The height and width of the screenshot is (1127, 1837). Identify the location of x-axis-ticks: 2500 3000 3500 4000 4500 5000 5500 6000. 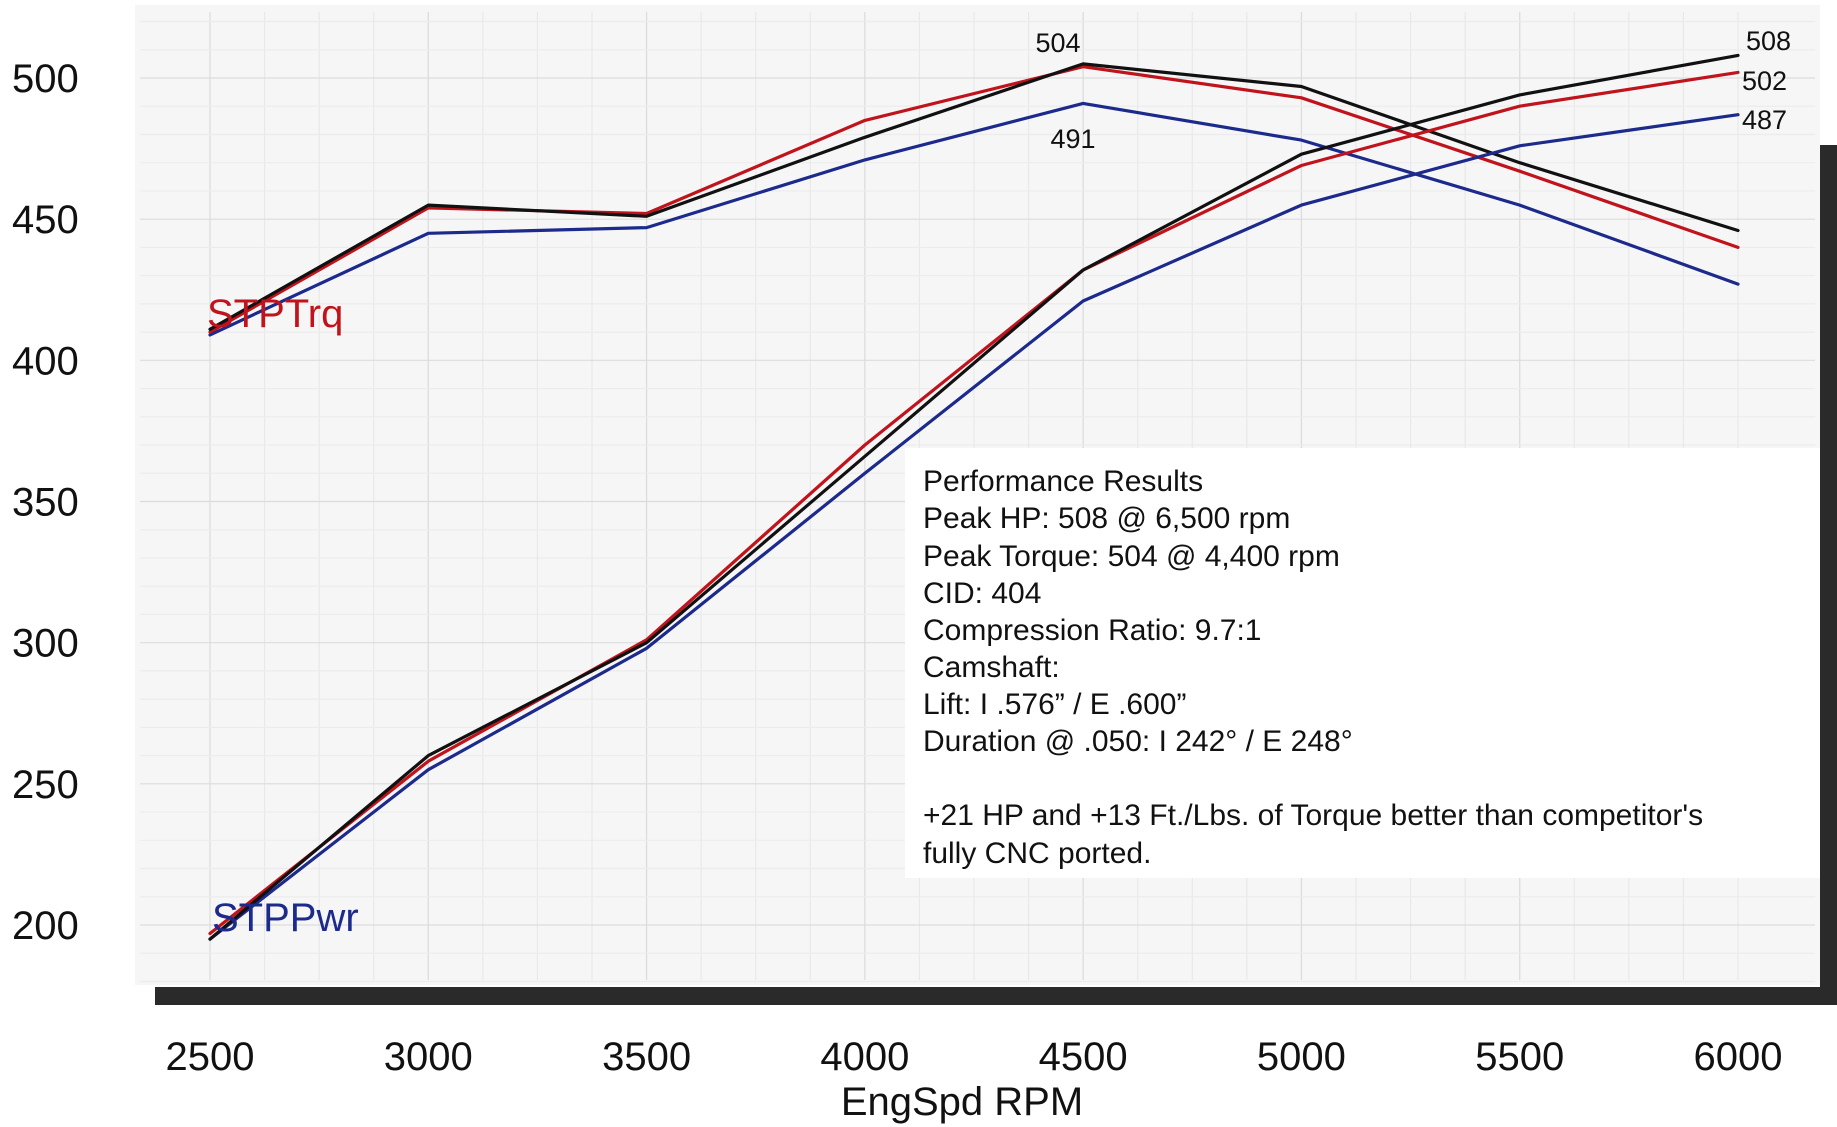
(974, 1057).